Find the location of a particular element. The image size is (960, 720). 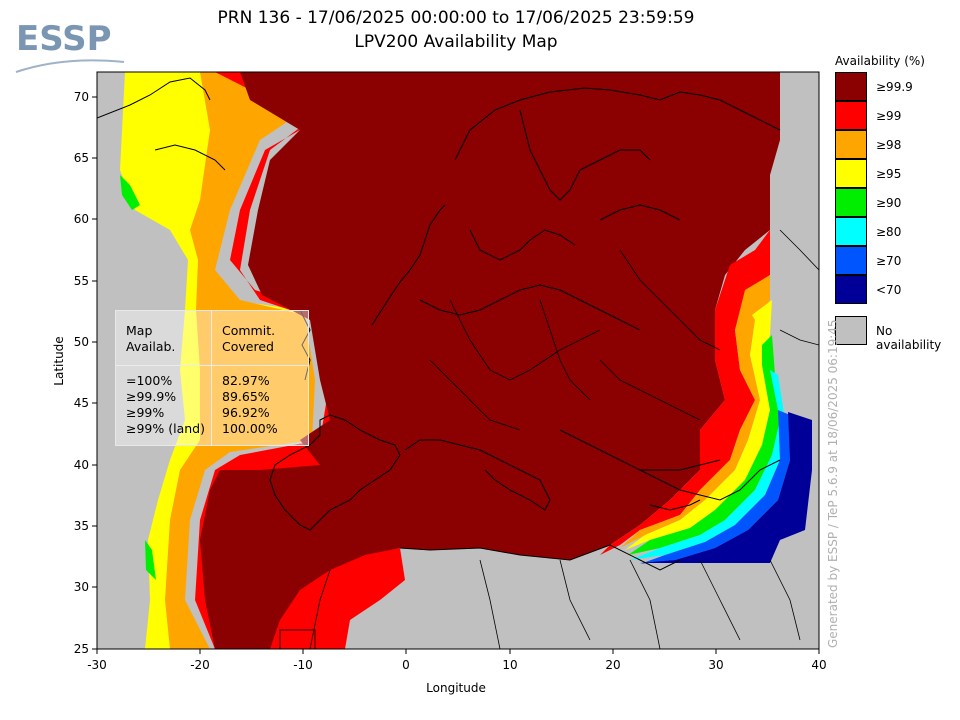

x-tick-label: 40 is located at coordinates (818, 665).